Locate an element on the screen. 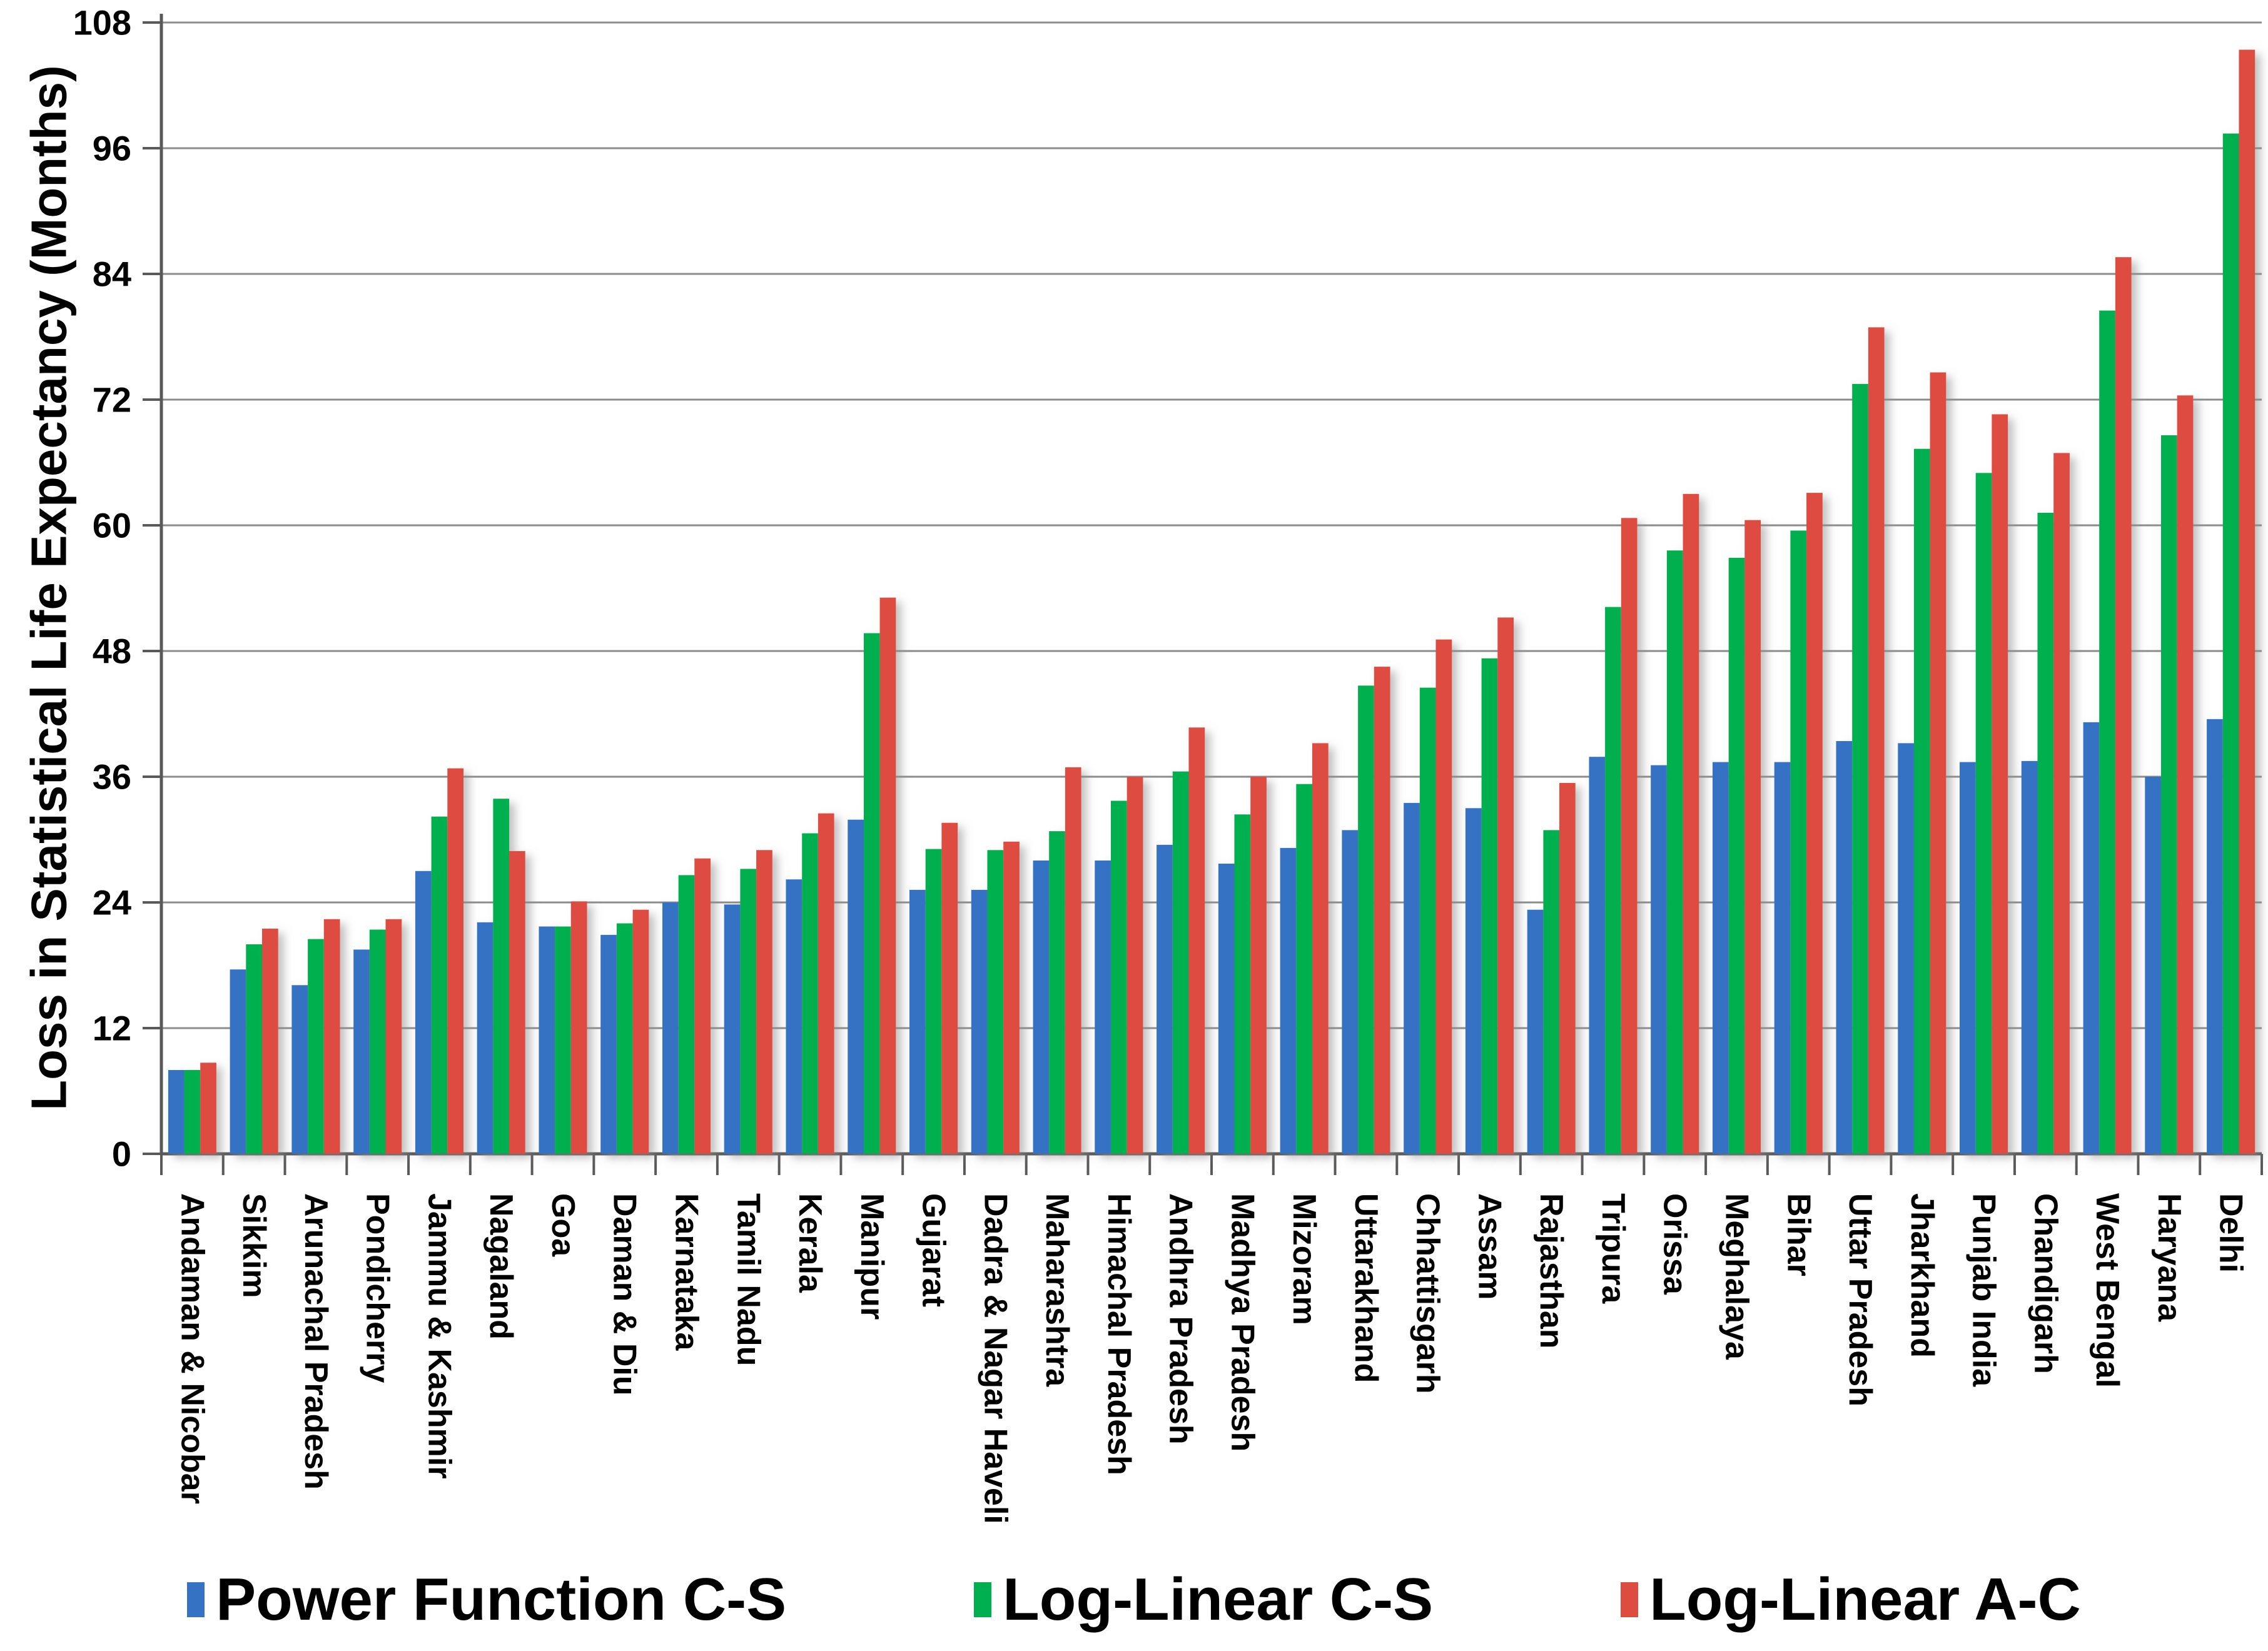 The width and height of the screenshot is (2268, 1651). bar-log-linear-a-c-kerala is located at coordinates (826, 983).